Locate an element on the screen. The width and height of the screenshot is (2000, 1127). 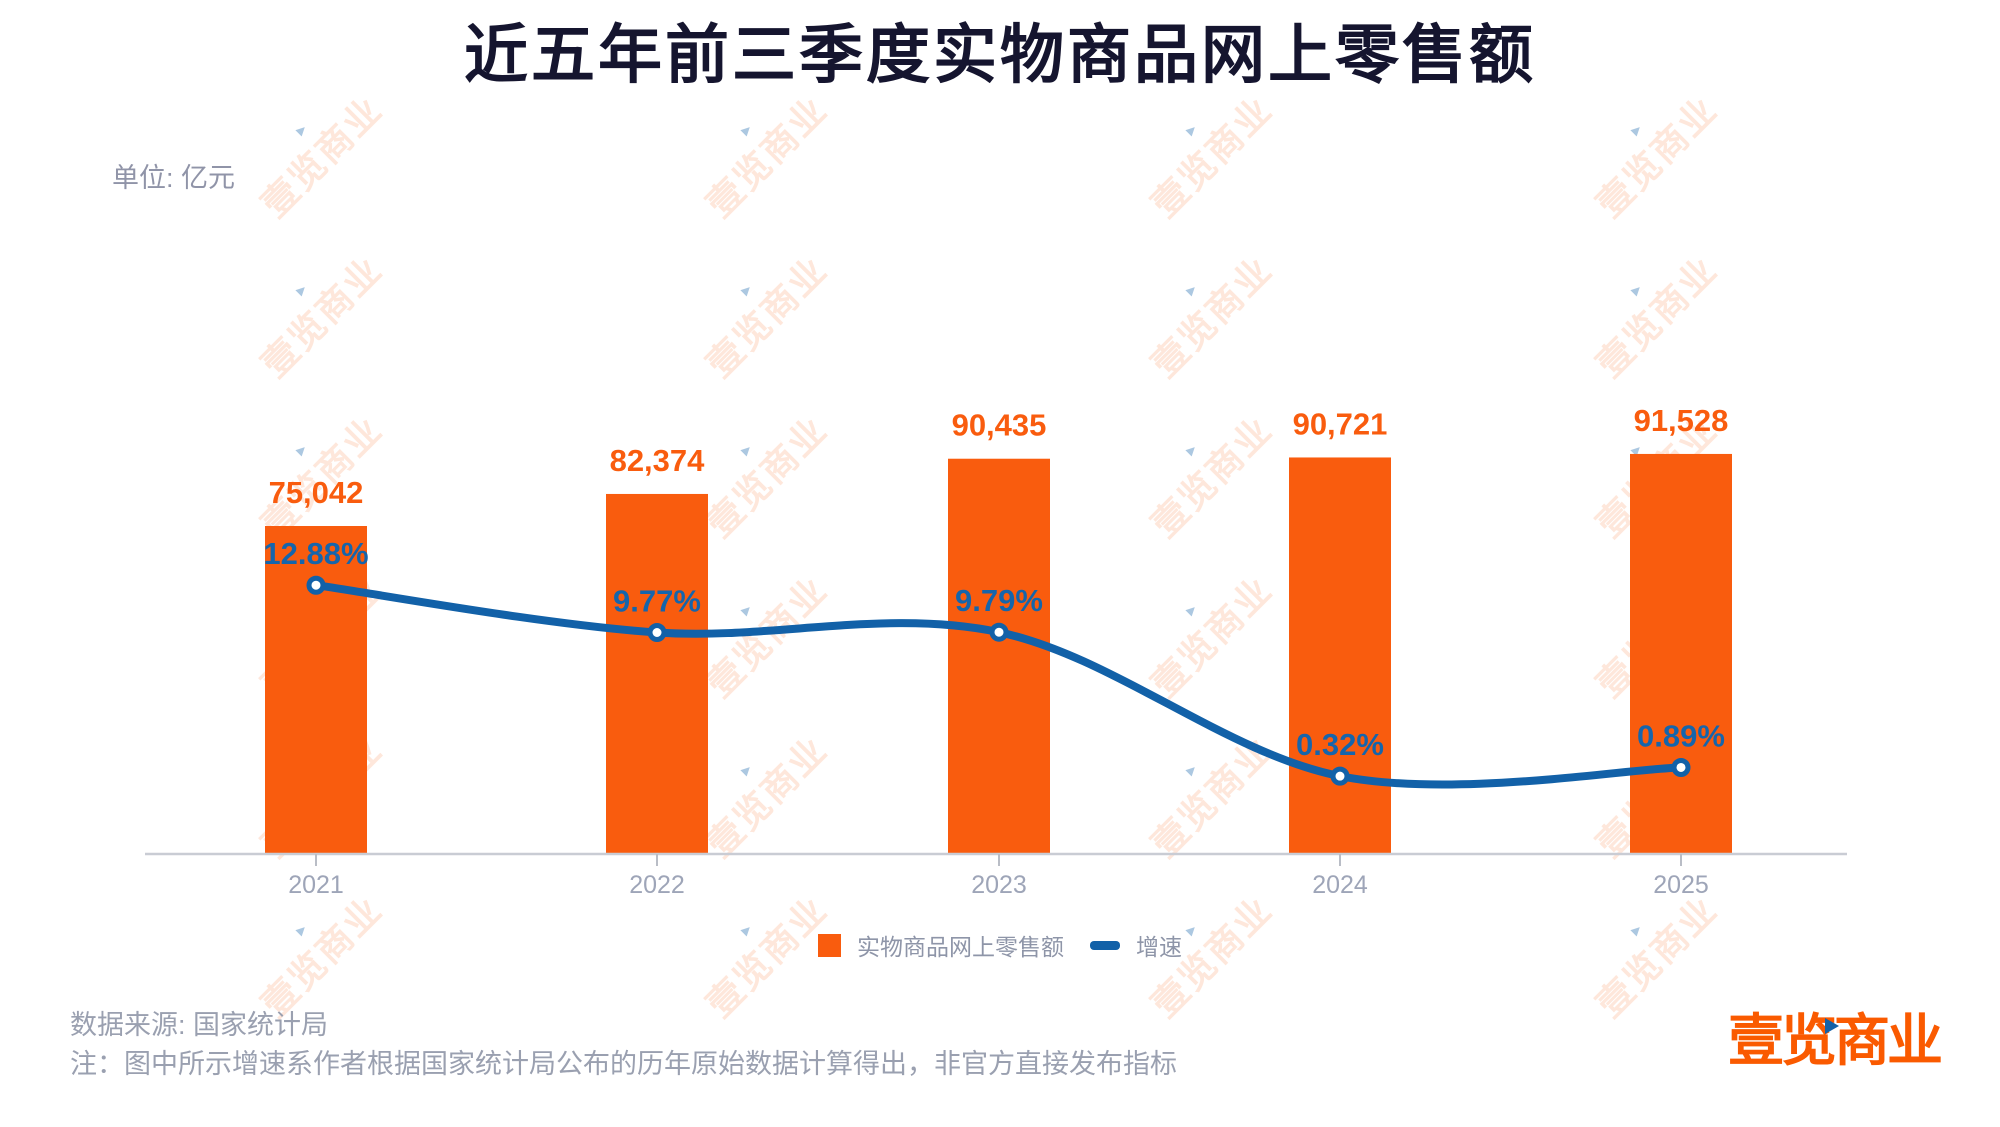
x-label-2022: 2022 is located at coordinates (657, 885).